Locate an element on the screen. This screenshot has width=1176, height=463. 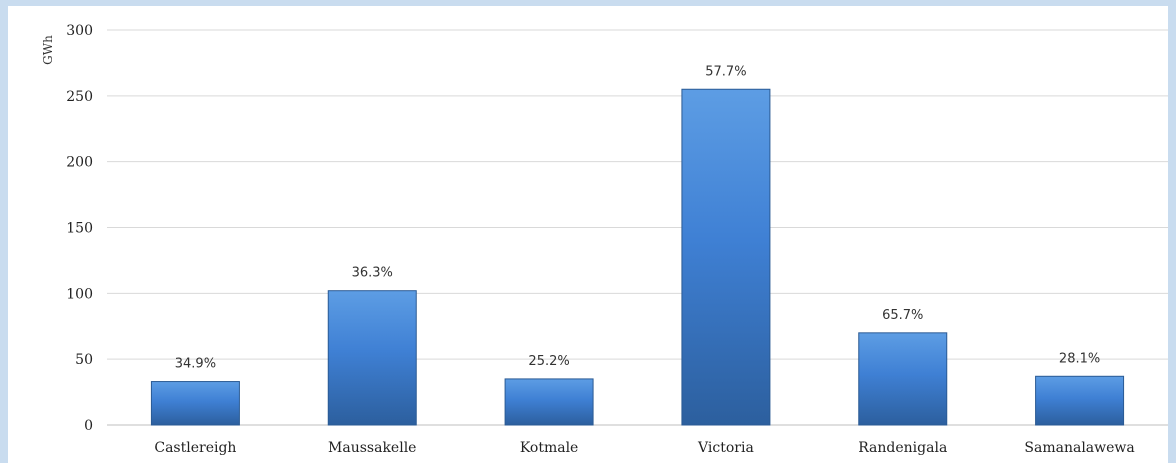
y-tick-label: 150 is located at coordinates (79, 229).